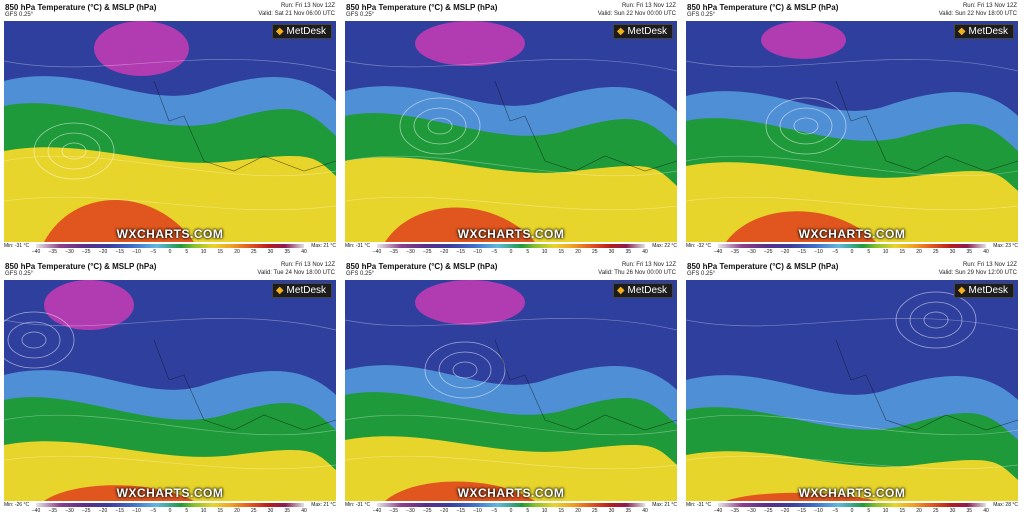 The width and height of the screenshot is (1024, 518). I want to click on logo-text: MetDesk, so click(988, 290).